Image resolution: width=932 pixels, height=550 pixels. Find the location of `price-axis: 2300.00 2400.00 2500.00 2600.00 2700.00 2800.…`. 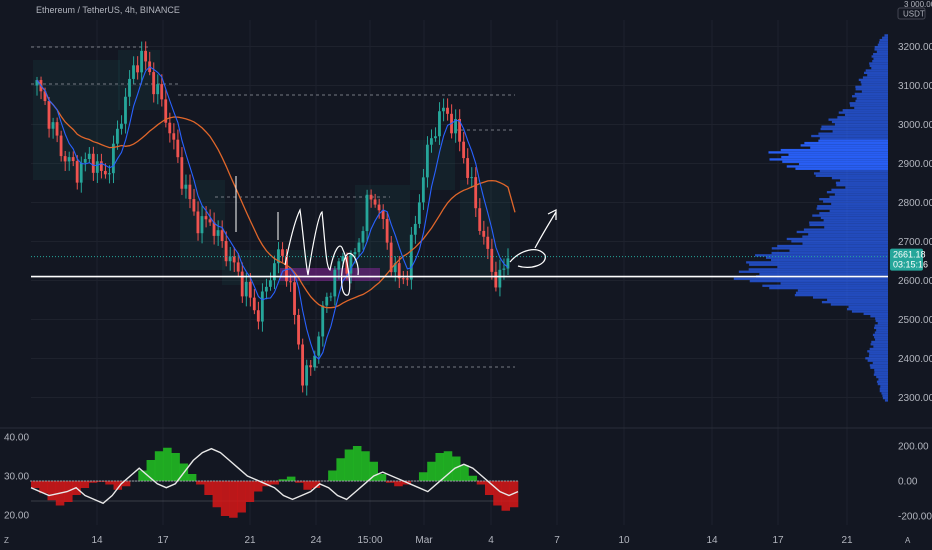

price-axis: 2300.00 2400.00 2500.00 2600.00 2700.00 2800.… is located at coordinates (915, 223).